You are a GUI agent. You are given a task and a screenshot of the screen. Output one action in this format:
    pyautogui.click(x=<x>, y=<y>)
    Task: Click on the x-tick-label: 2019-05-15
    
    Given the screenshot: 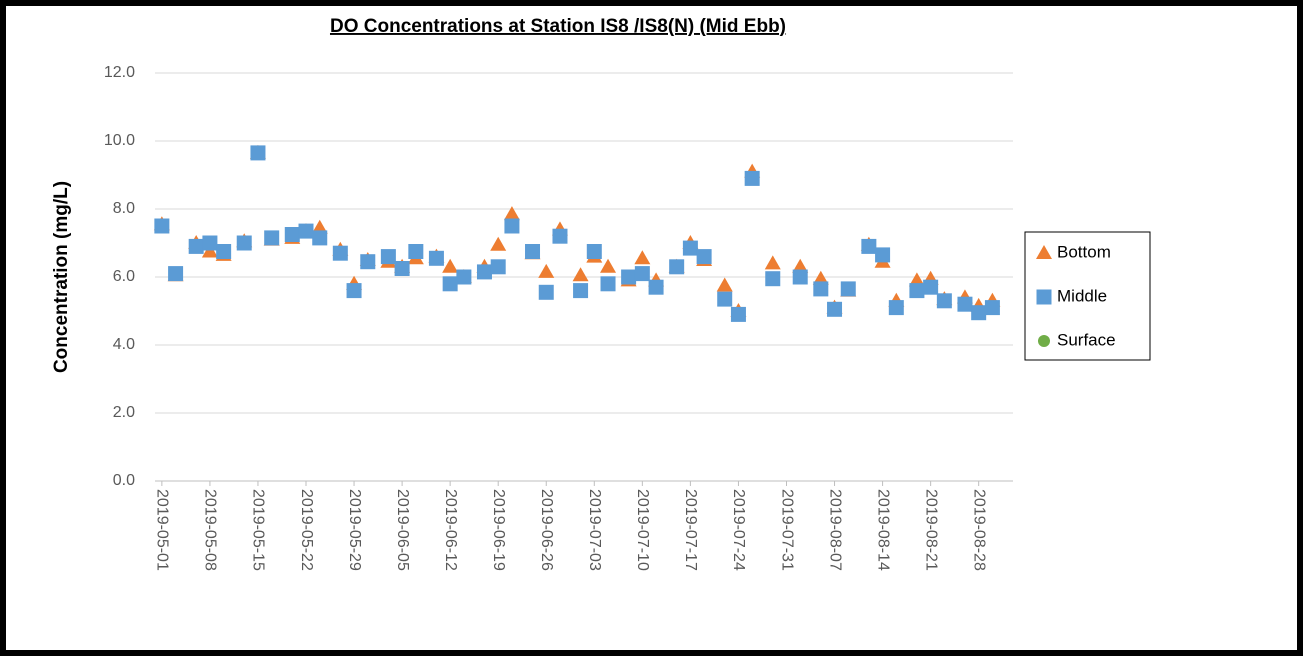 What is the action you would take?
    pyautogui.click(x=258, y=530)
    